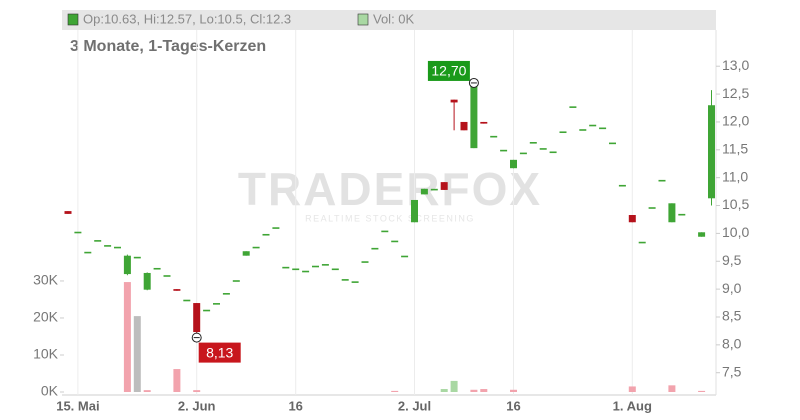 The image size is (800, 420). I want to click on ohlc-legend: Op:10.63, Hi:12.57, Lo:10.5, Cl:12.3, so click(187, 18).